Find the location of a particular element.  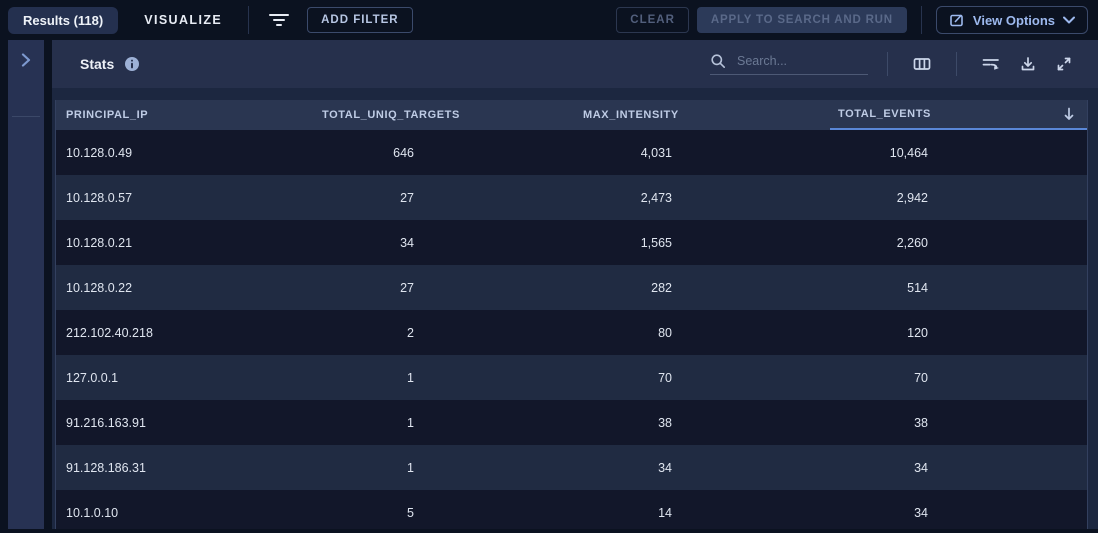

results-tab: Results (118) is located at coordinates (63, 20).